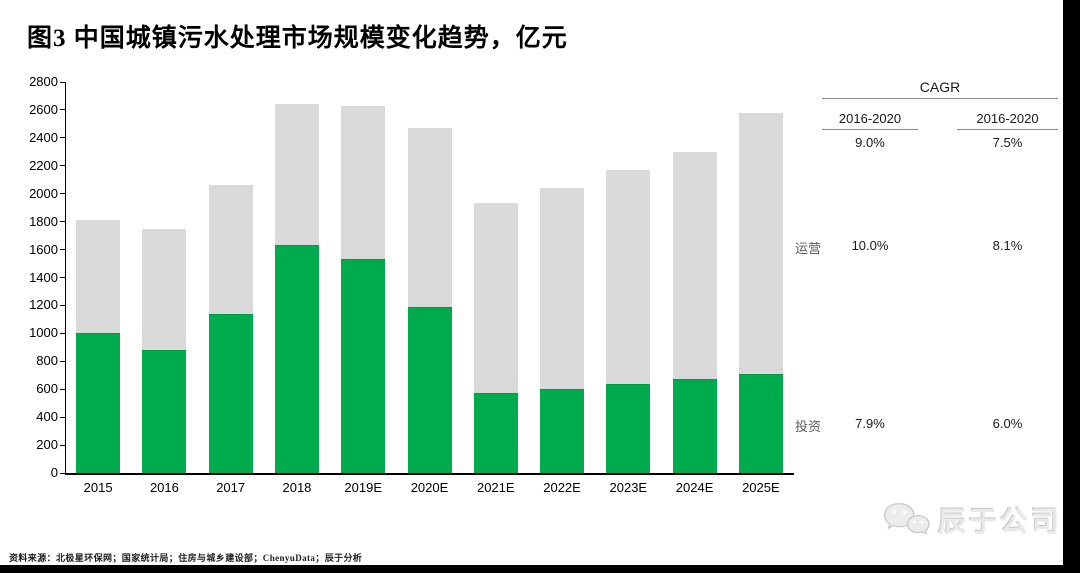  Describe the element at coordinates (1007, 129) in the screenshot. I see `cagr-col2-underline` at that location.